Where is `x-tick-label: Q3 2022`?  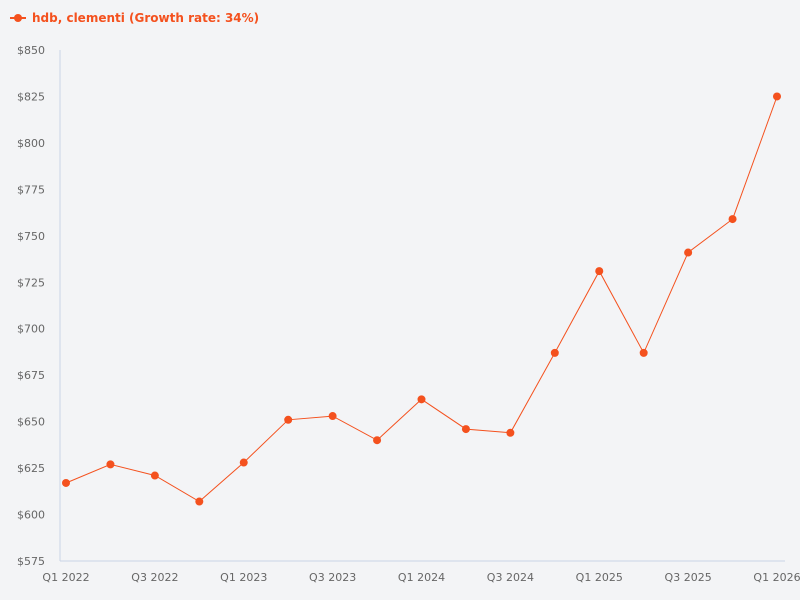
x-tick-label: Q3 2022 is located at coordinates (154, 577).